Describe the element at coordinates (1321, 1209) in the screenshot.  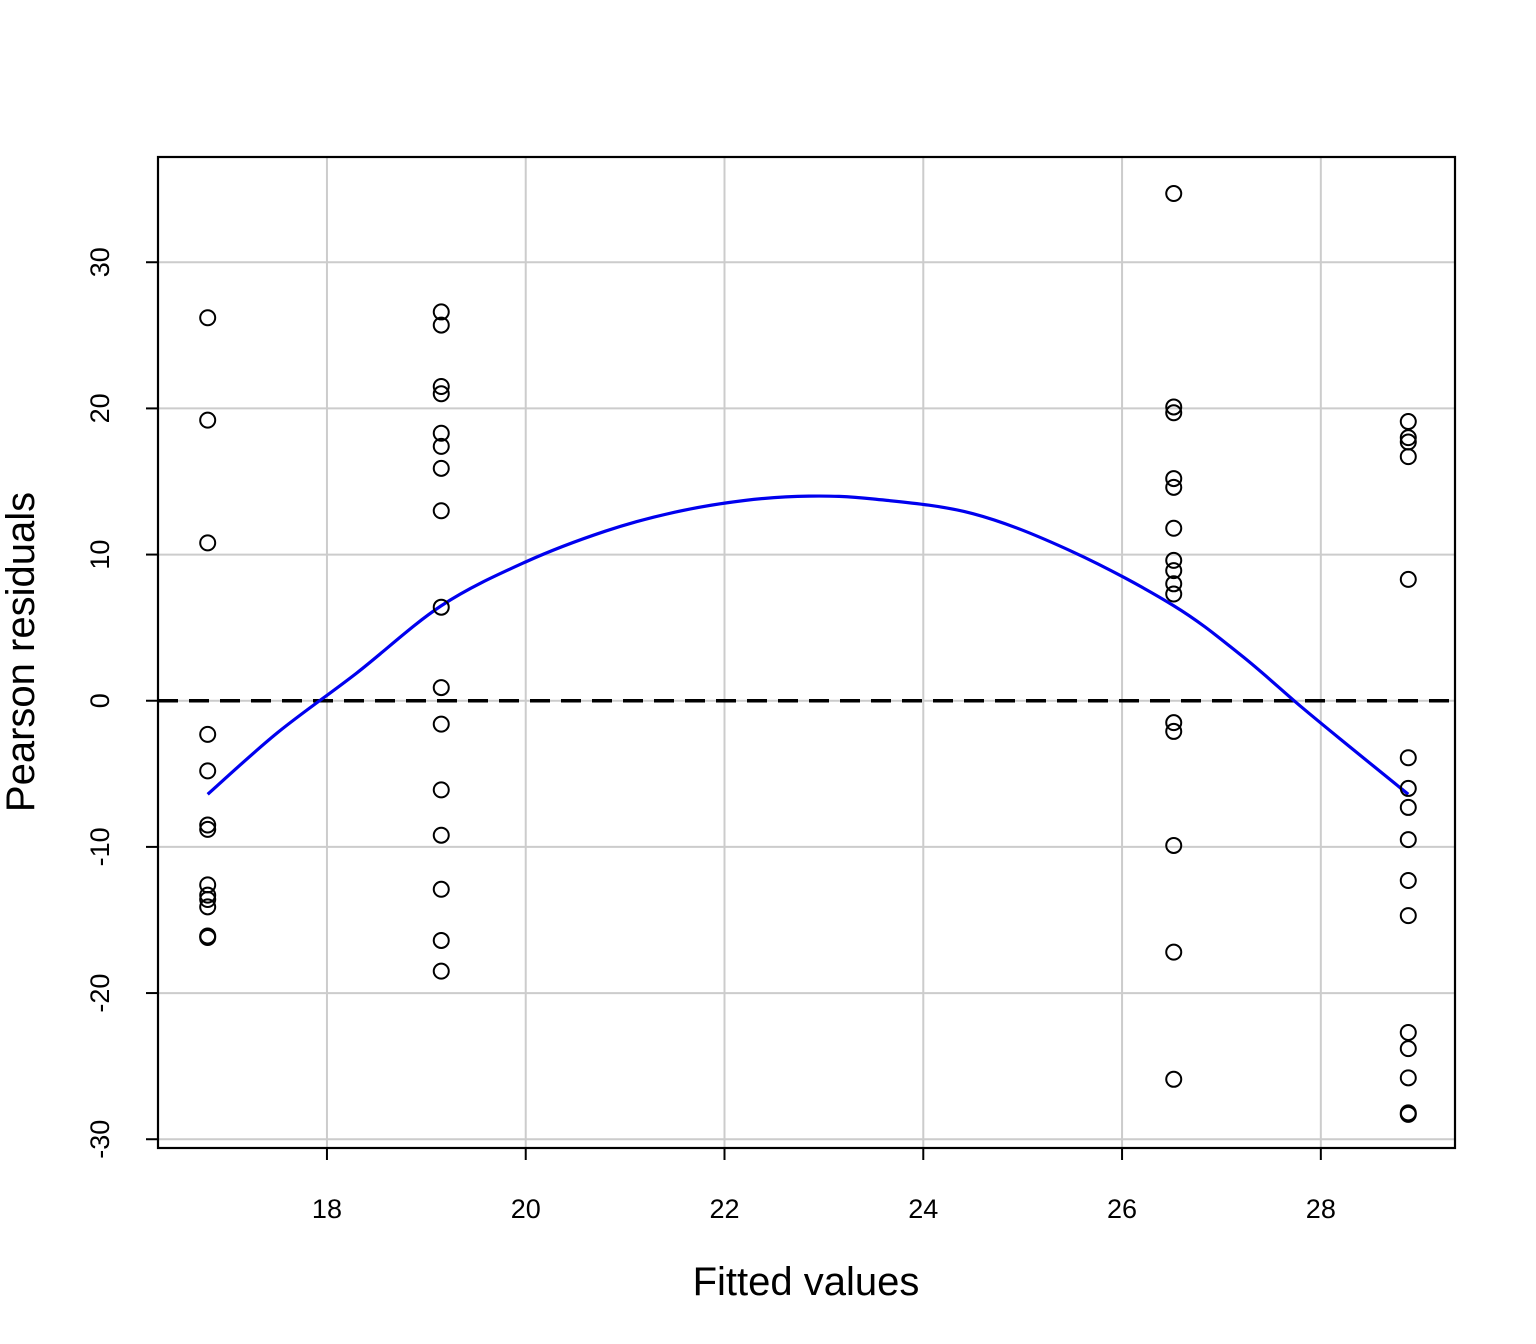
I see `x-tick-label: 28` at that location.